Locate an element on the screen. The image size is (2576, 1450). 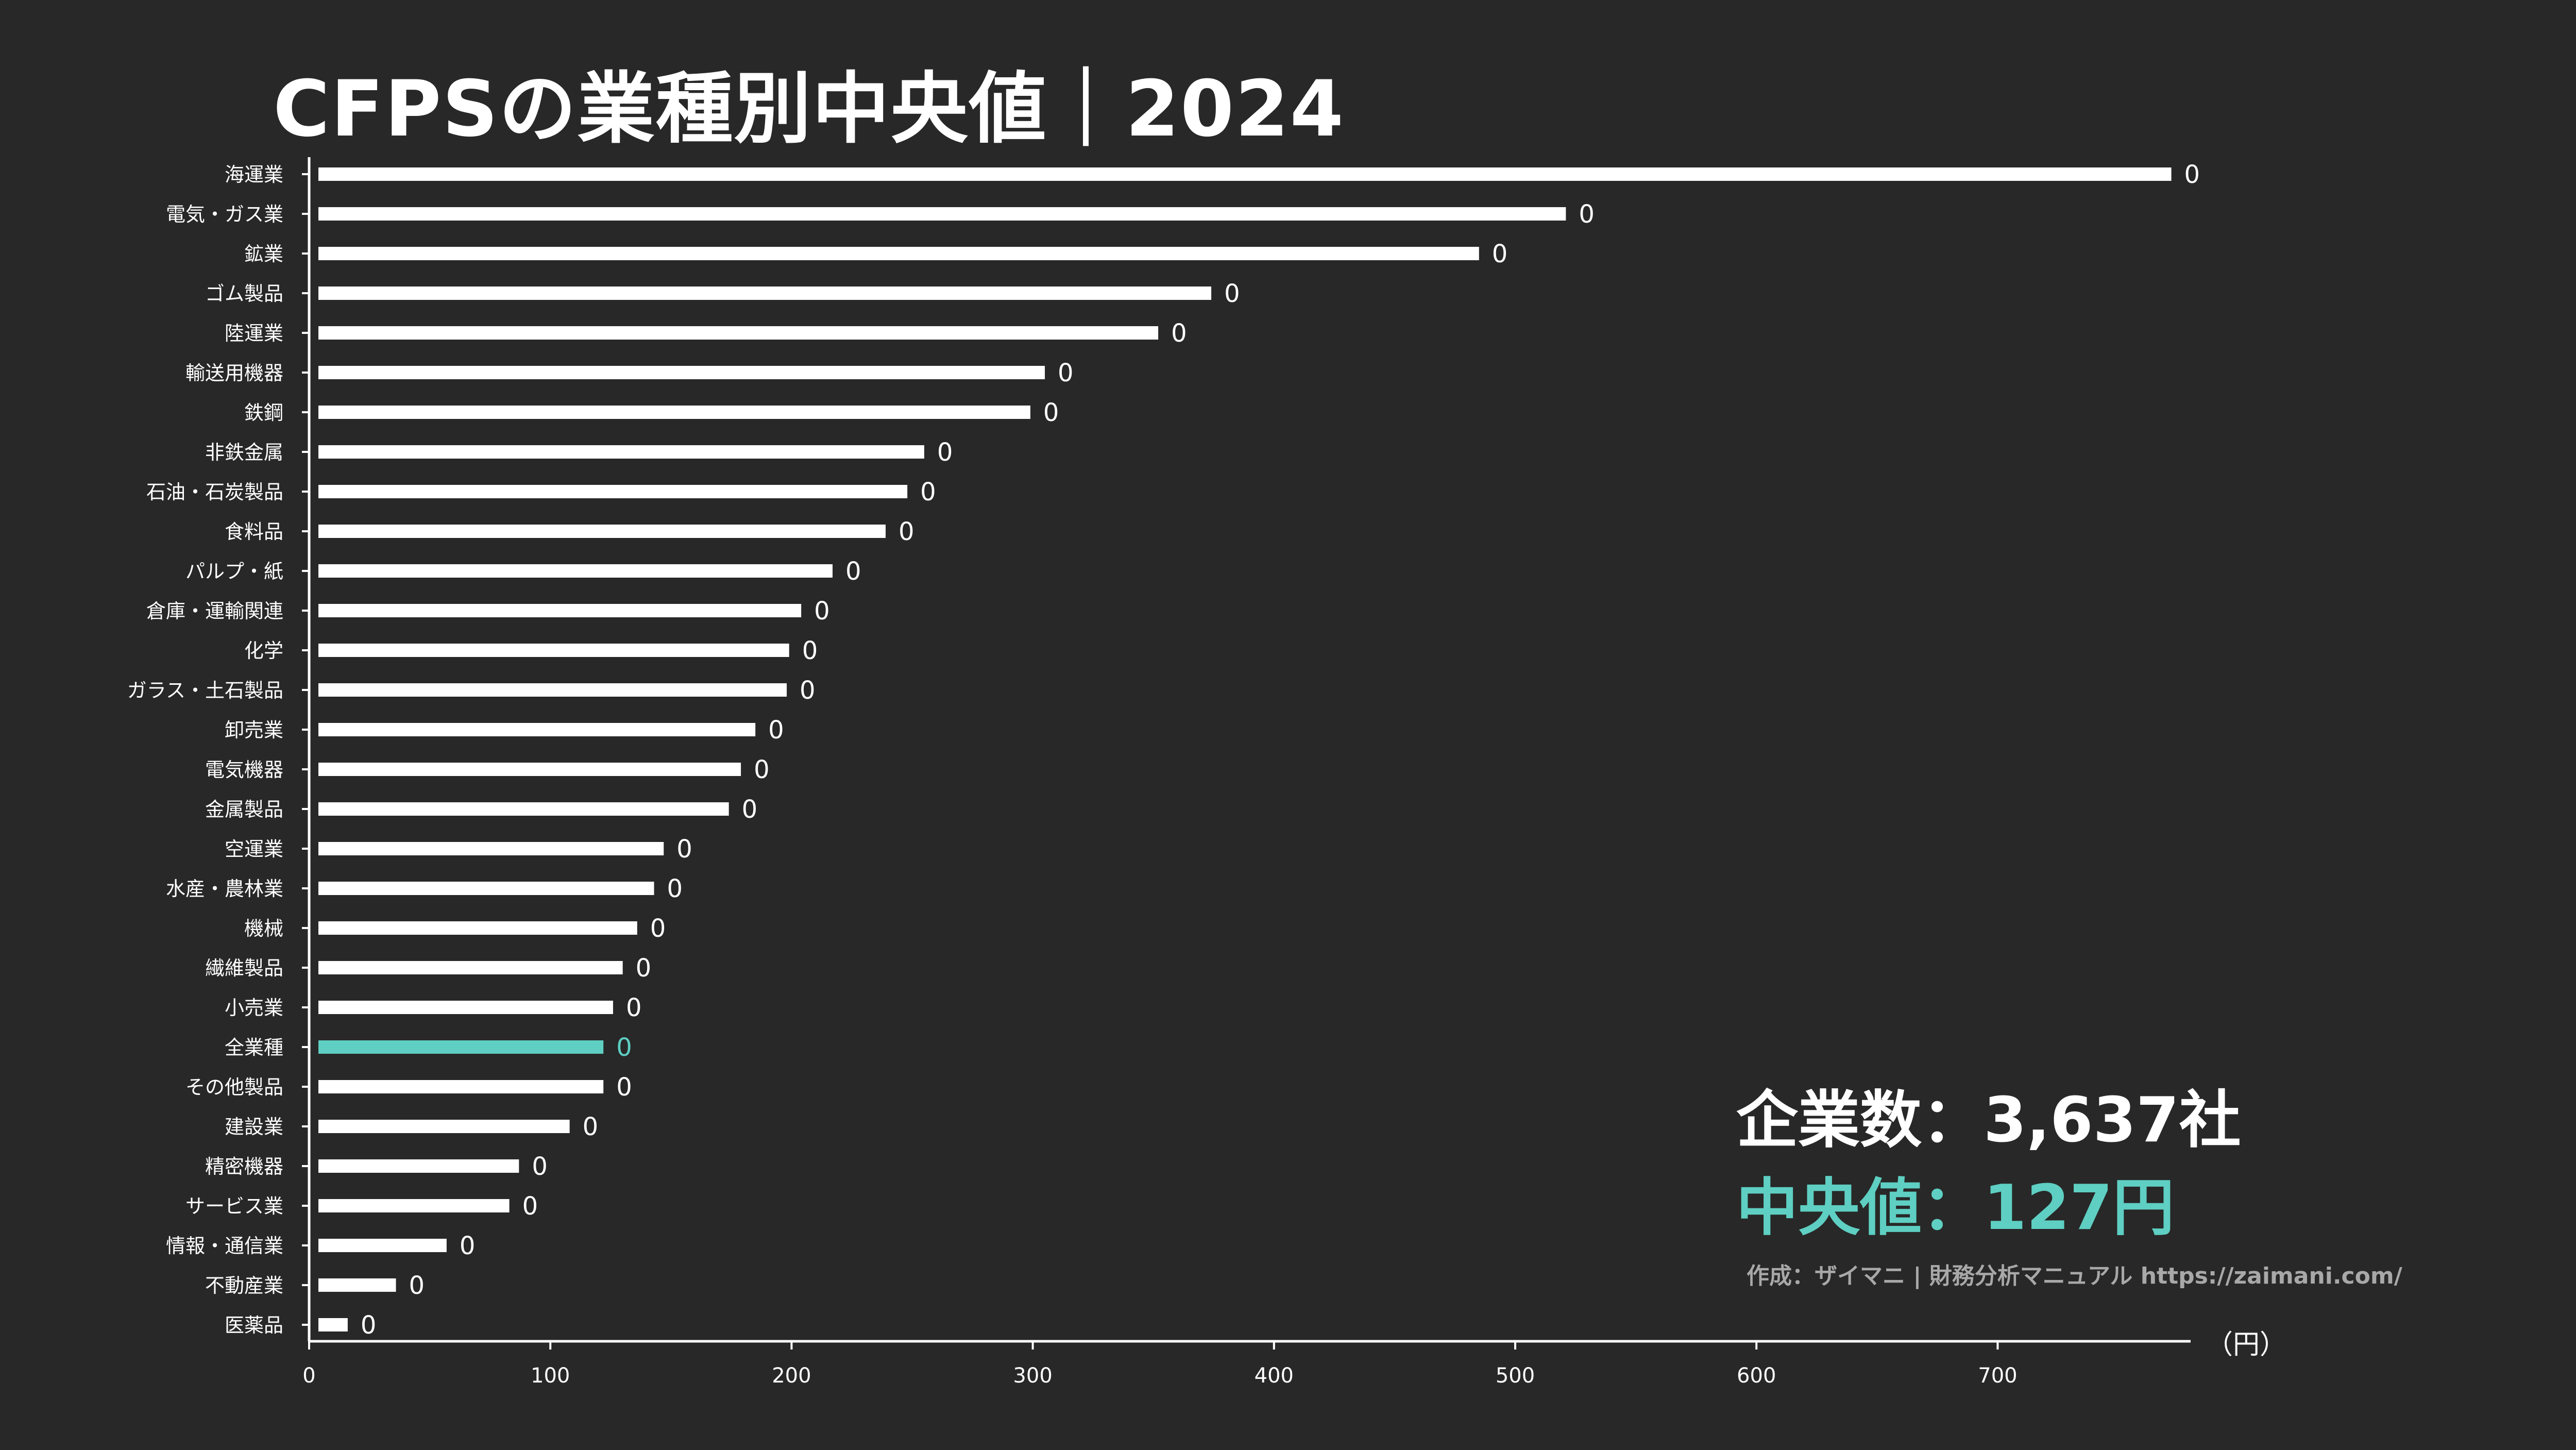
credit-text: 作成：ザイマニ | 財務分析マニュアル https://zaimani.com/ is located at coordinates (2074, 1276).